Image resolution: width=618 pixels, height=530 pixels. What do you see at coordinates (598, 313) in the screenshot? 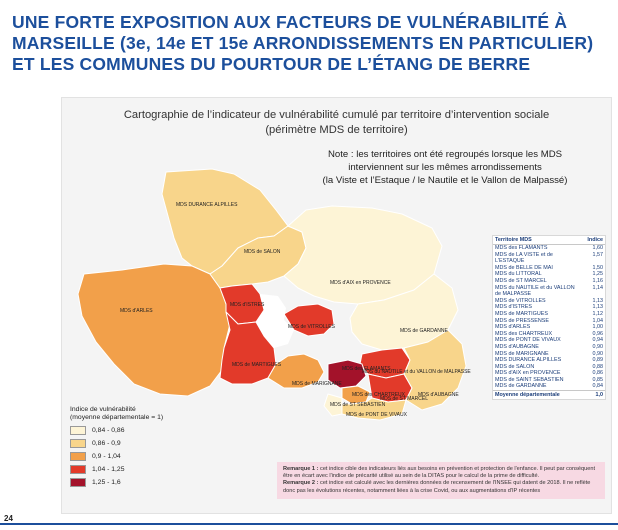
I see `table-cell-indice: 1,12` at bounding box center [598, 313].